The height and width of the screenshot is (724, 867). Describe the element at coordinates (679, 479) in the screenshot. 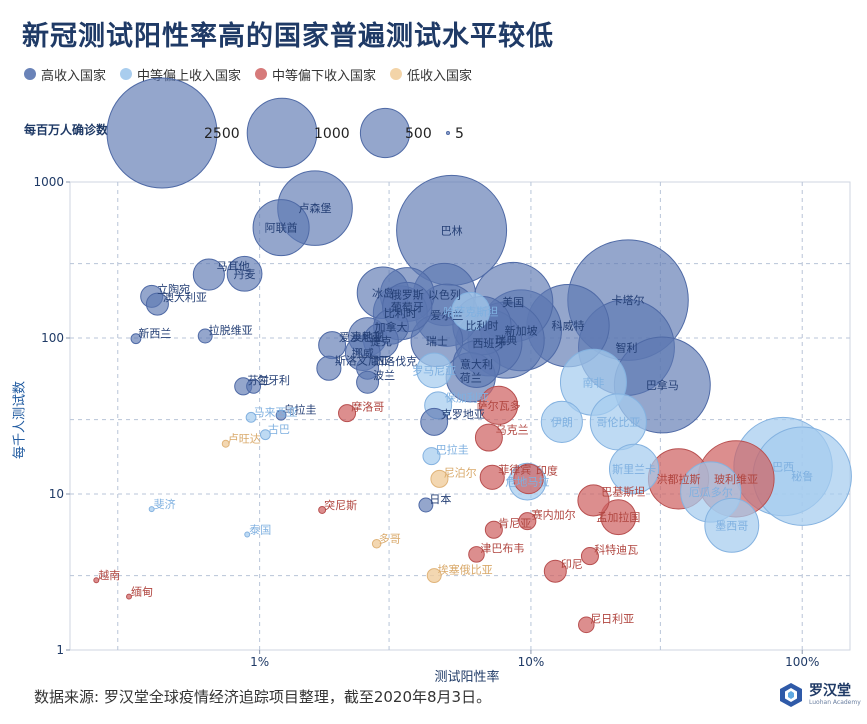

I see `data-point-label: 洪都拉斯` at that location.